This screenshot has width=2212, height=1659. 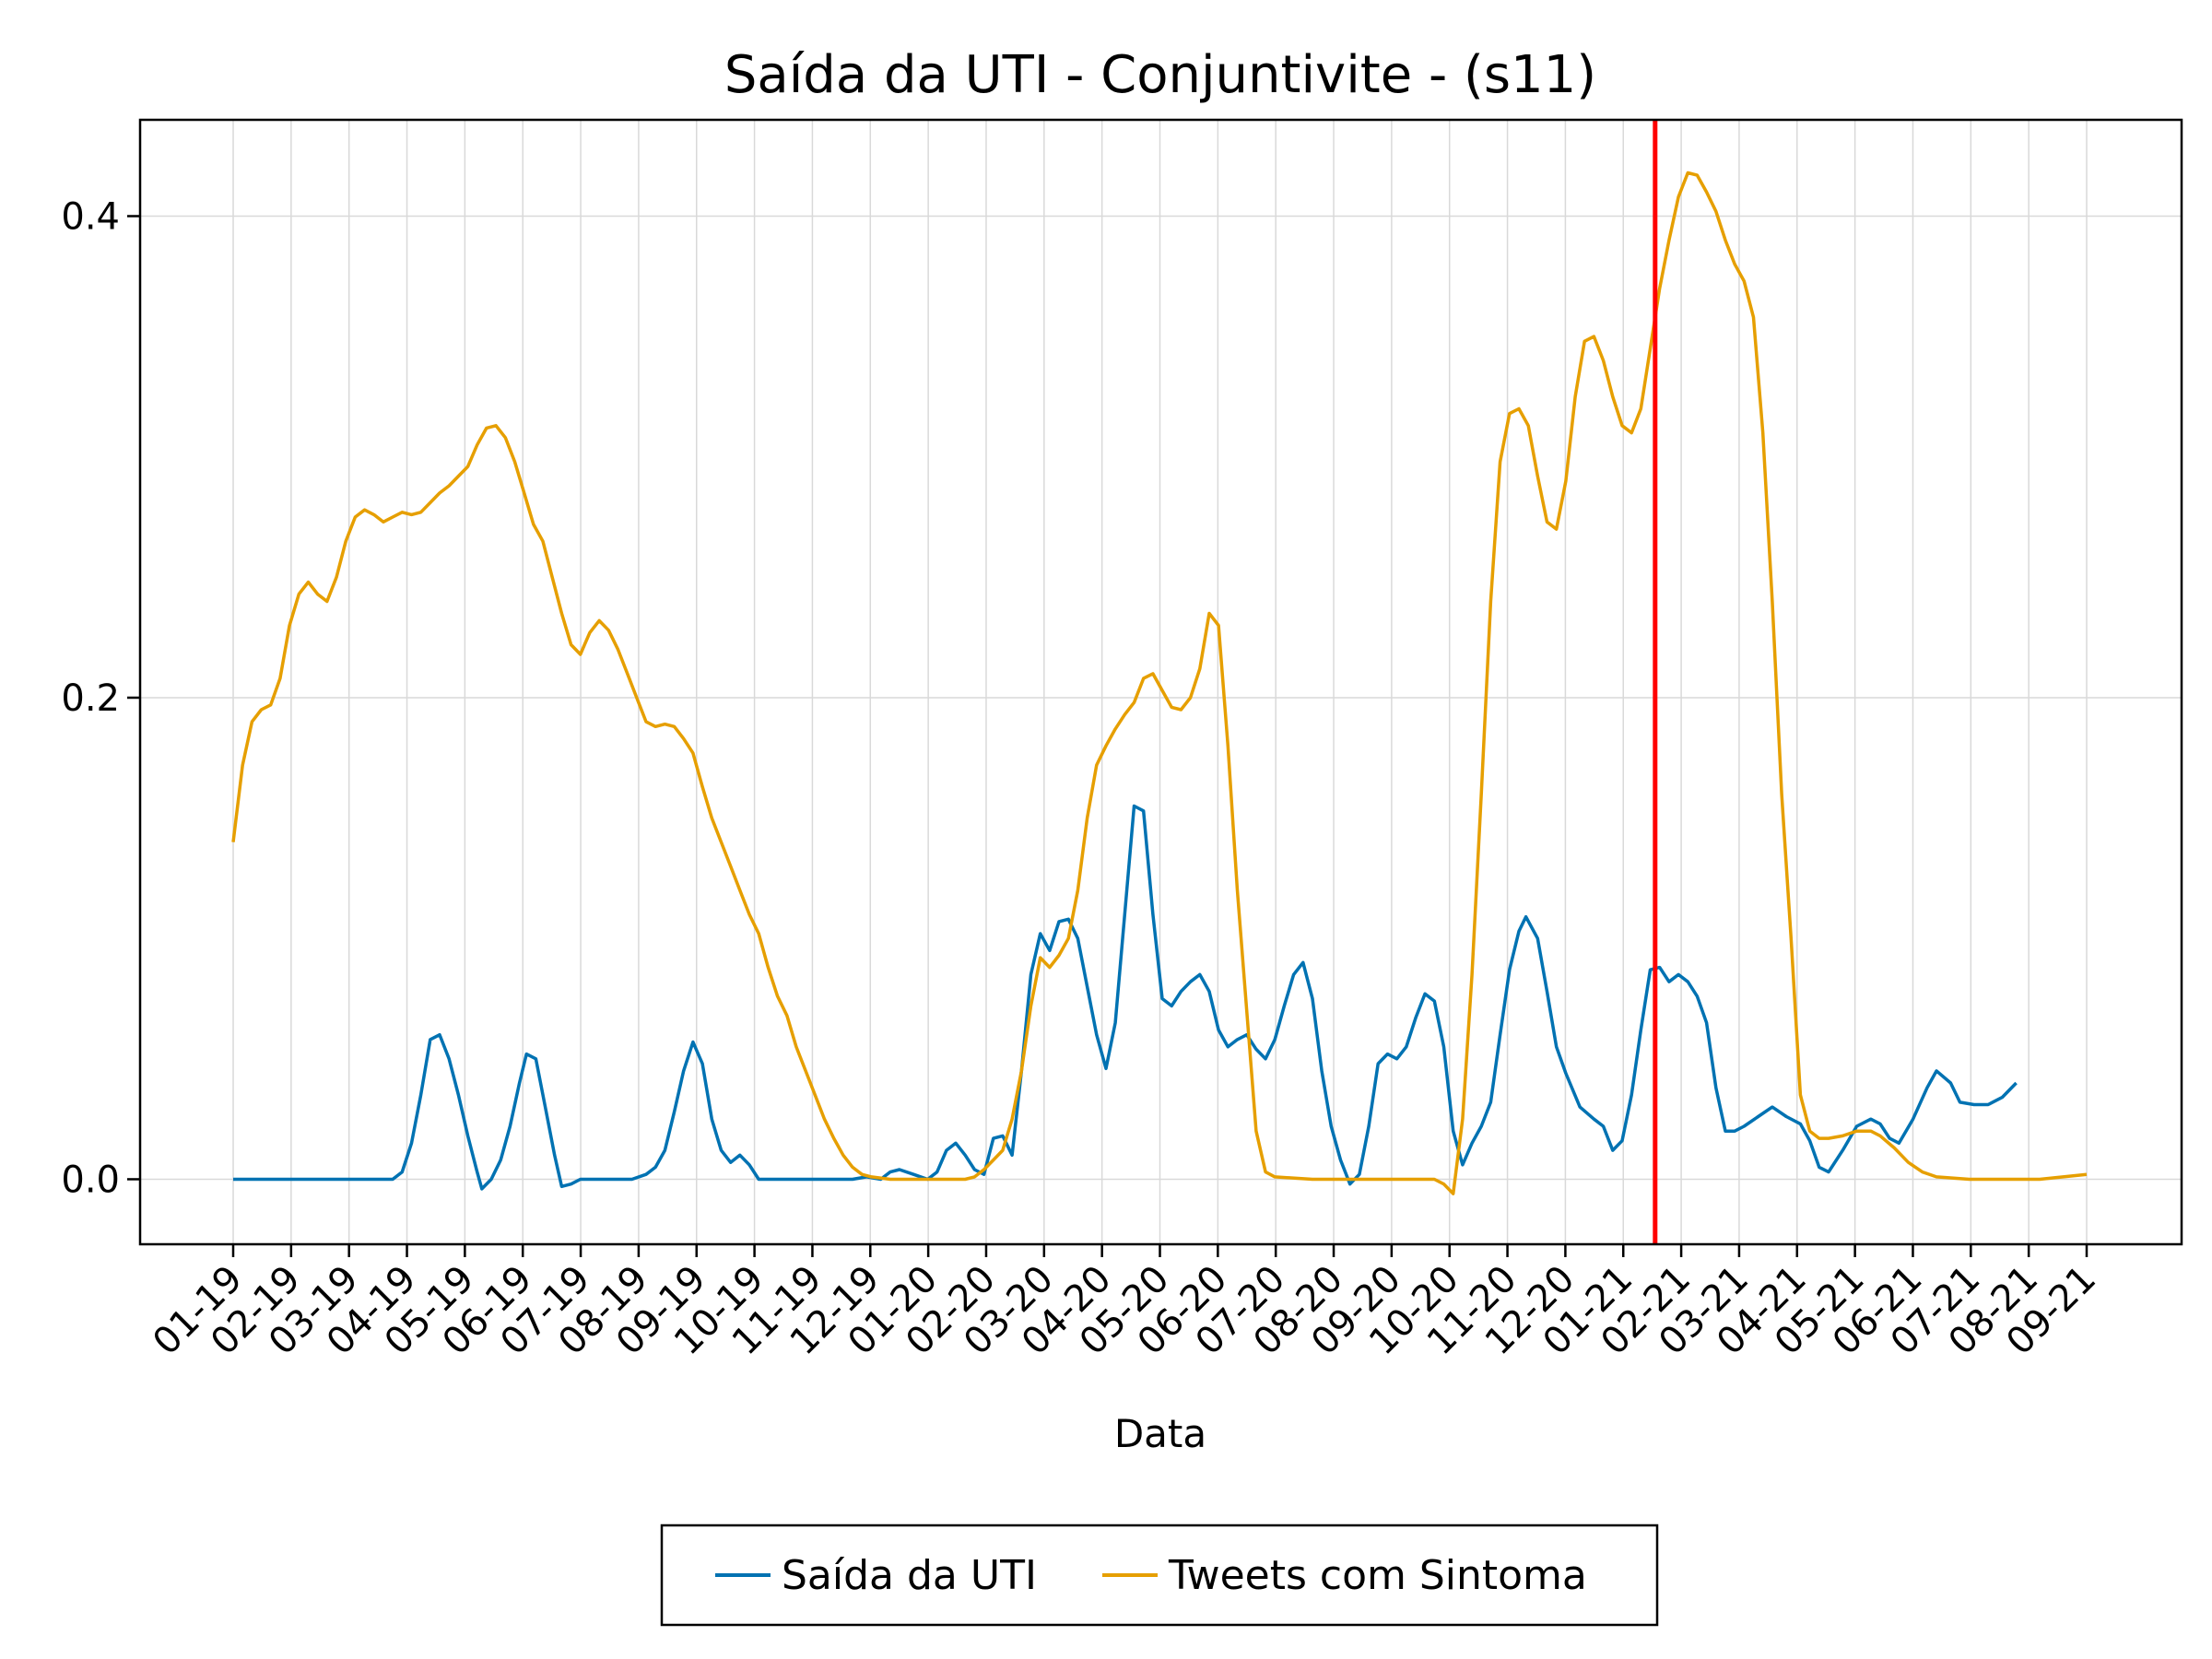 I want to click on legend-box, so click(x=1159, y=1575).